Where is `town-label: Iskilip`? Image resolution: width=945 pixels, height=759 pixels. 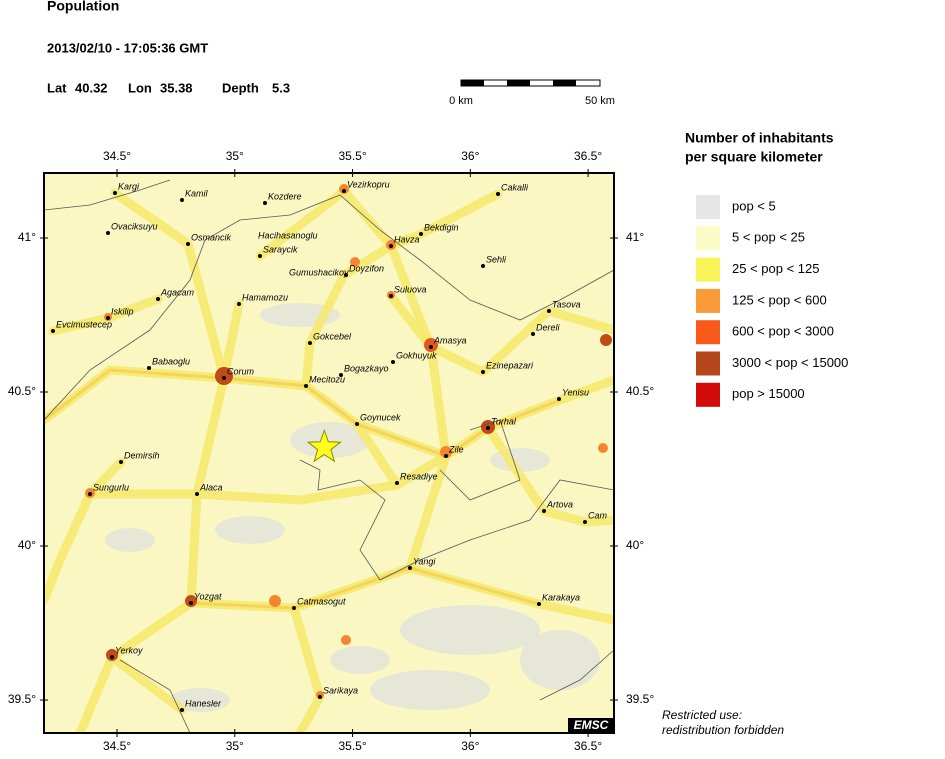
town-label: Iskilip is located at coordinates (122, 311).